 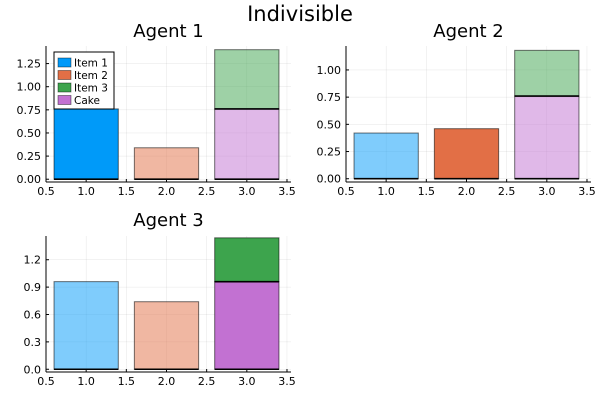 What do you see at coordinates (29, 64) in the screenshot?
I see `y-tick-label: 1.25` at bounding box center [29, 64].